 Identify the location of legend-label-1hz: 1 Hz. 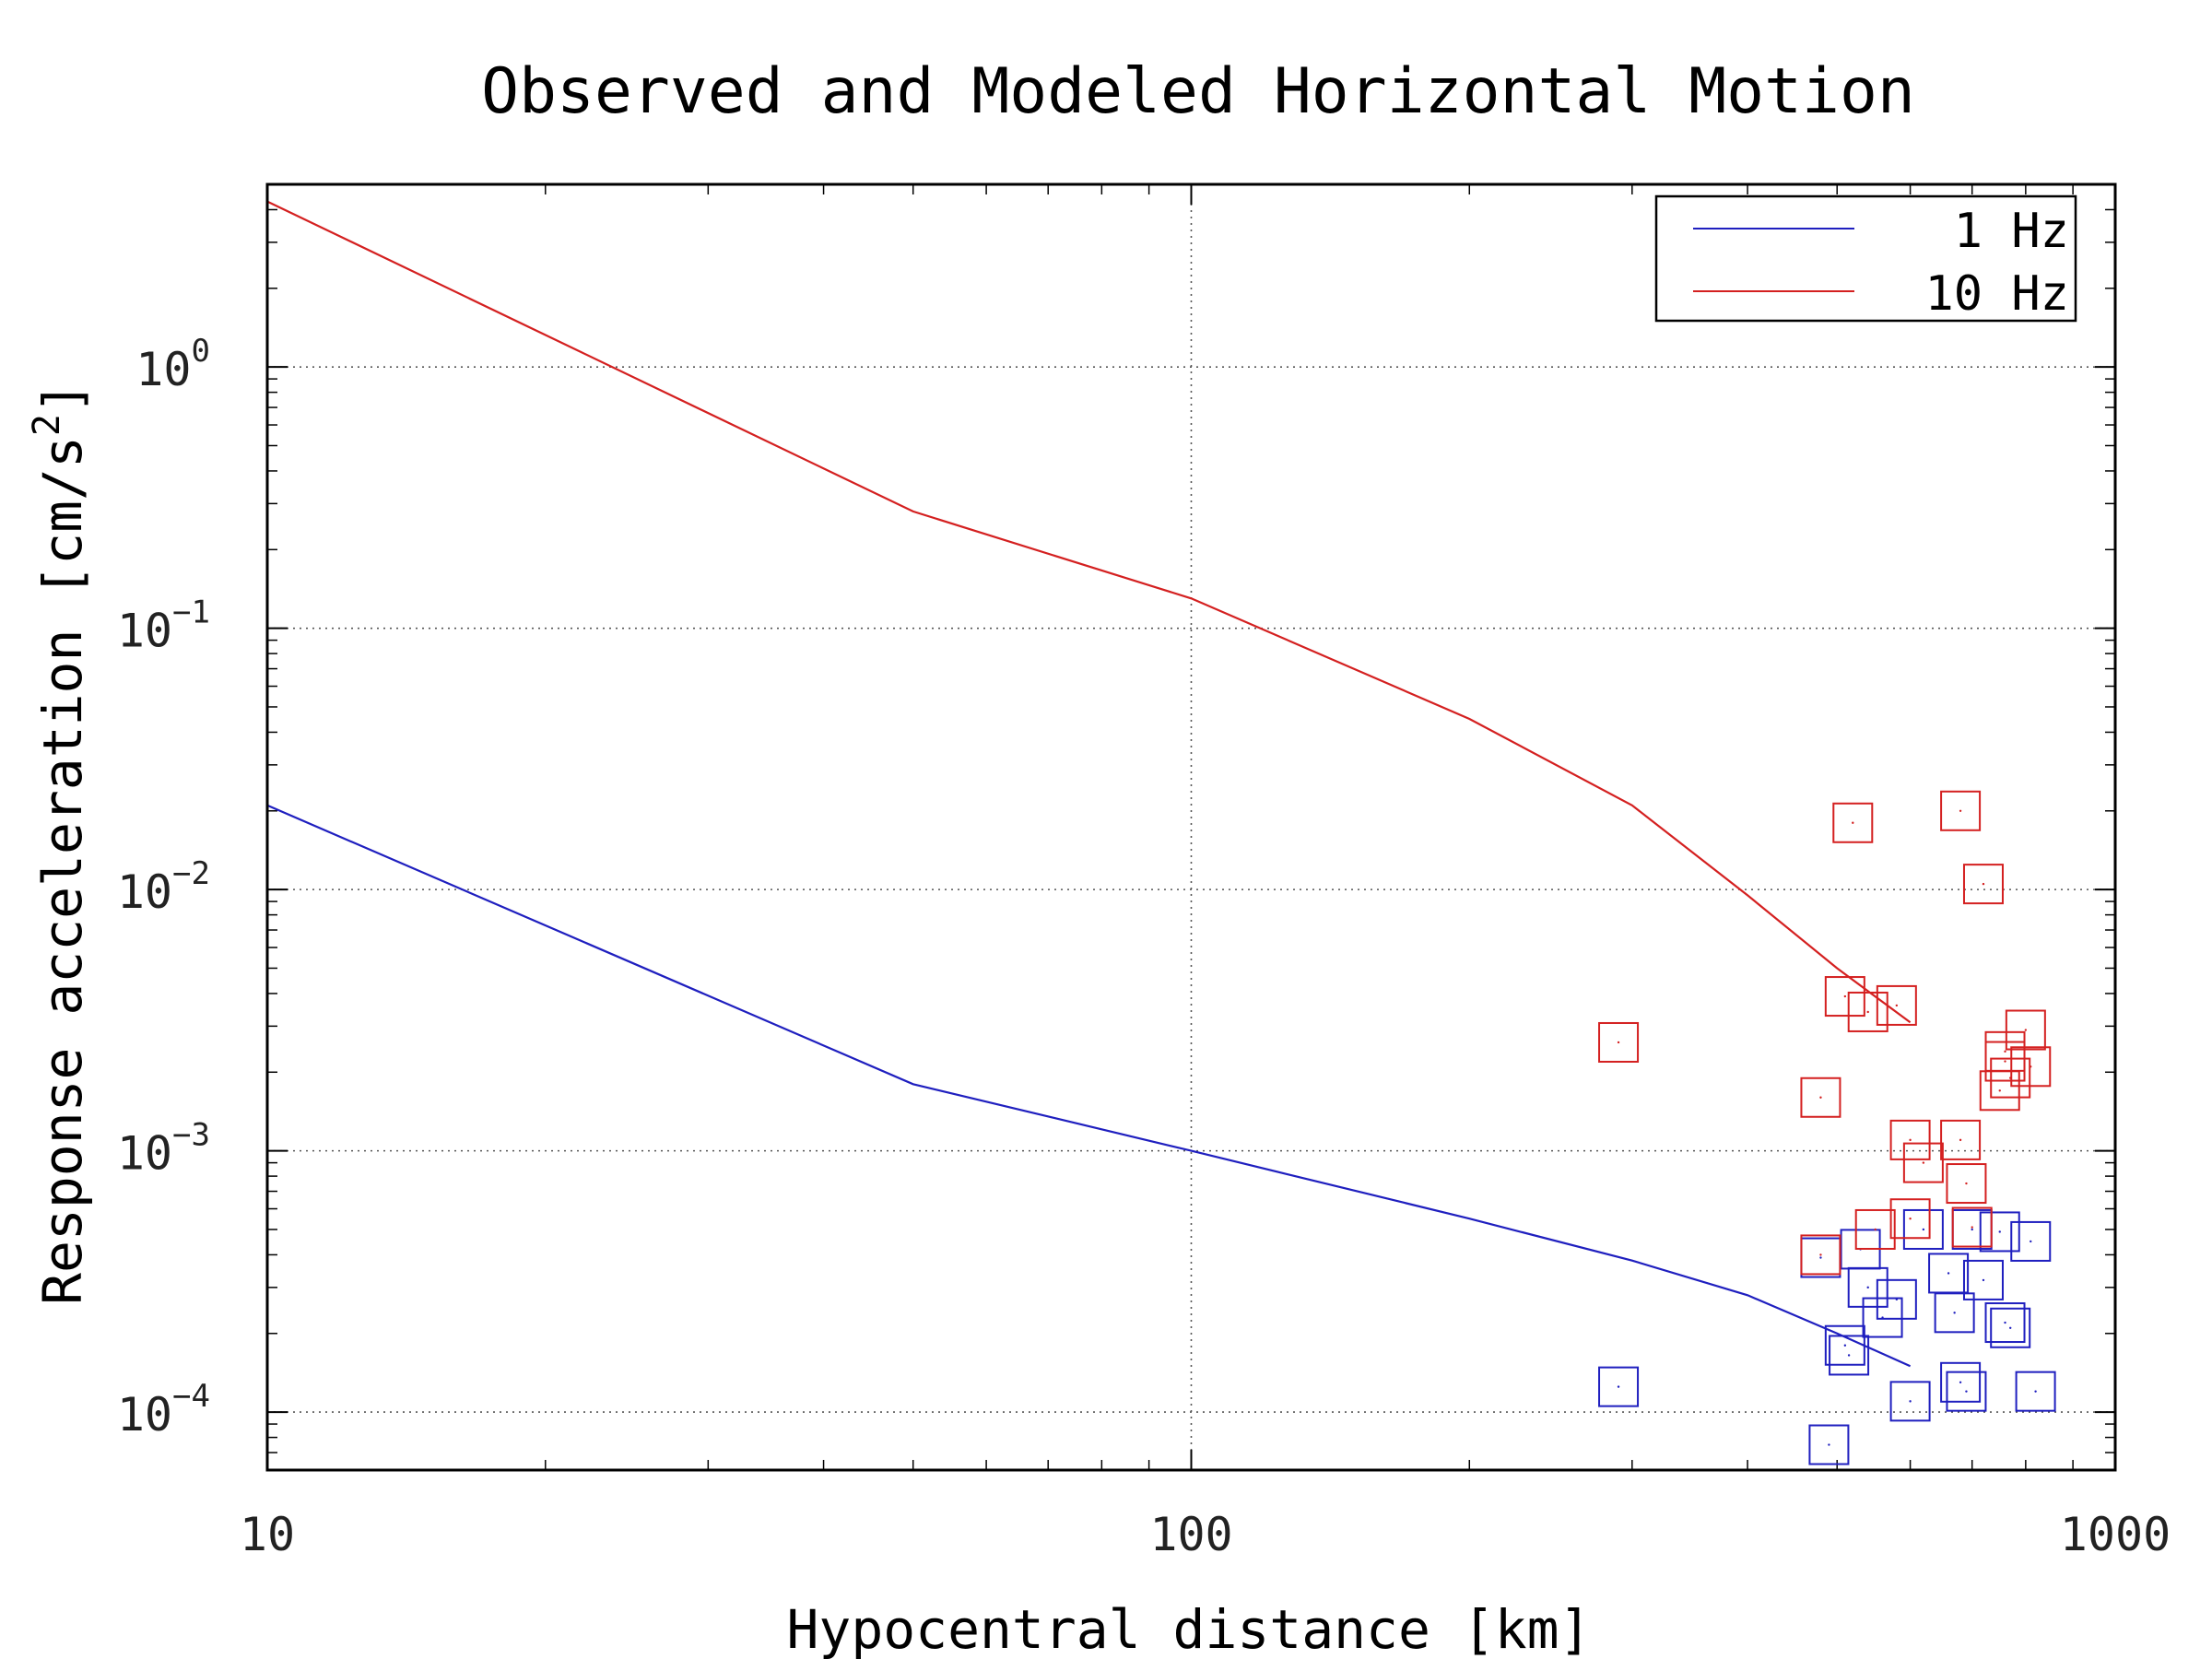
(2011, 231).